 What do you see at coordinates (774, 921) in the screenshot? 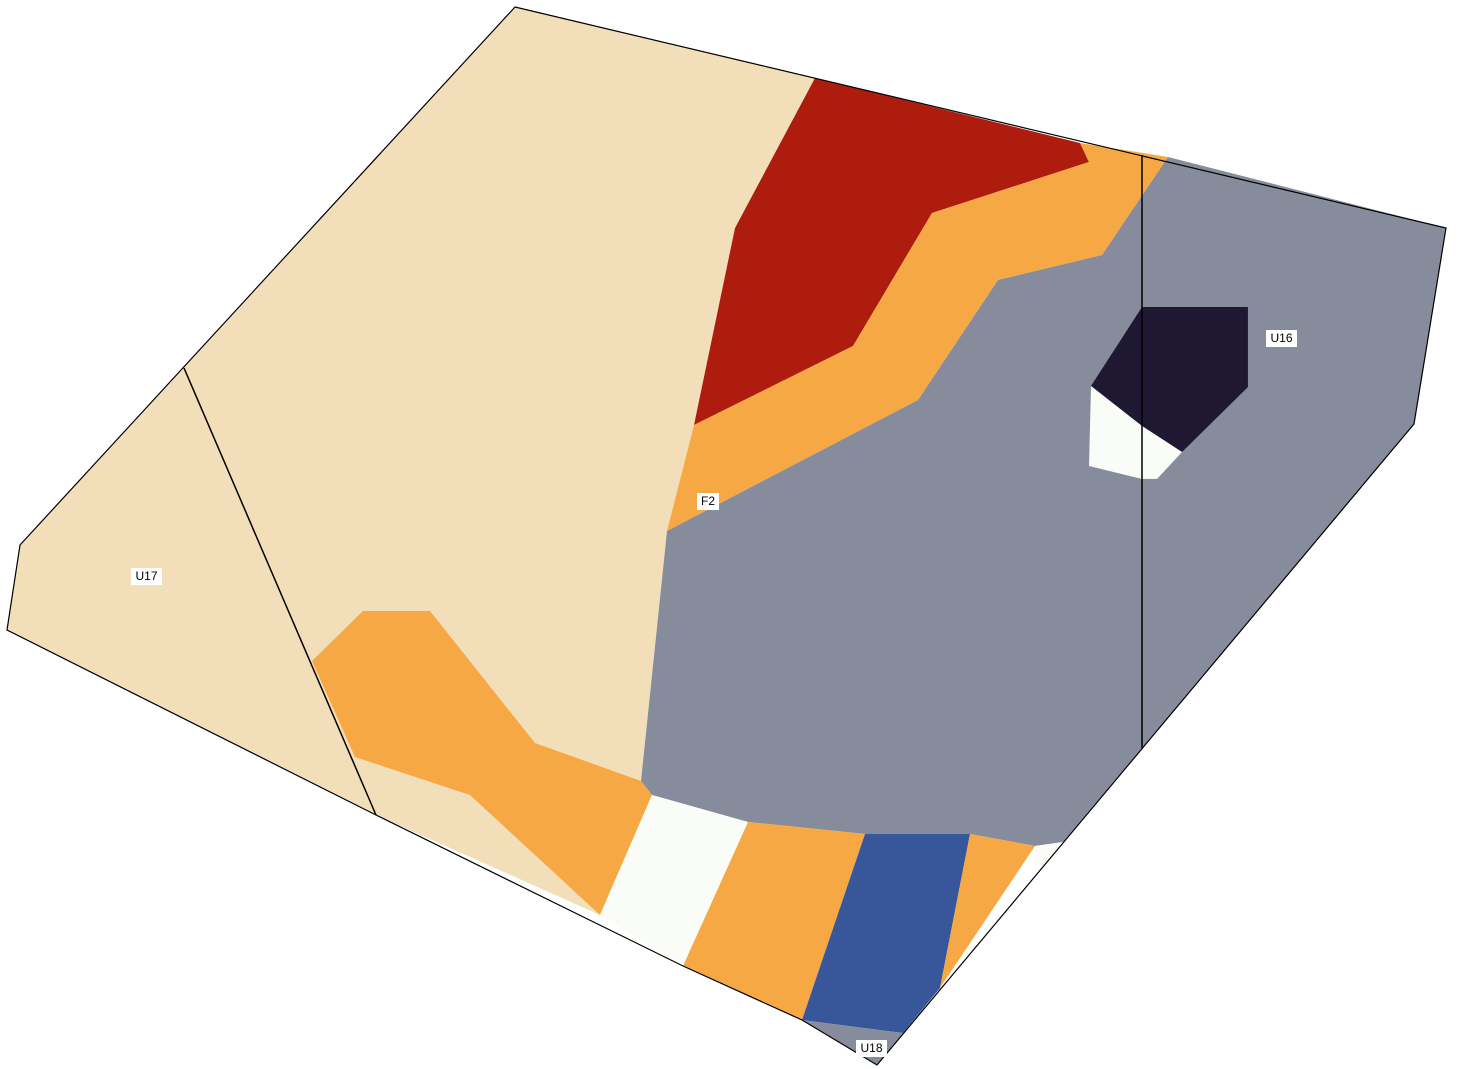
I see `region-orange-south` at bounding box center [774, 921].